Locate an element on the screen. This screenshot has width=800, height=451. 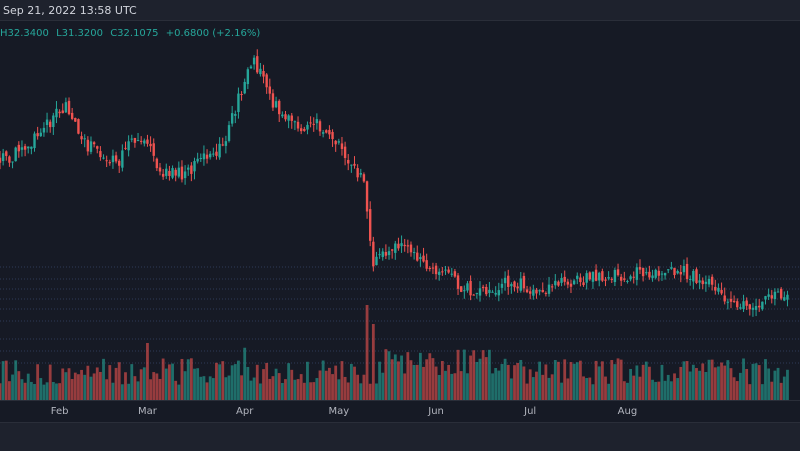
time-axis is located at coordinates (400, 411).